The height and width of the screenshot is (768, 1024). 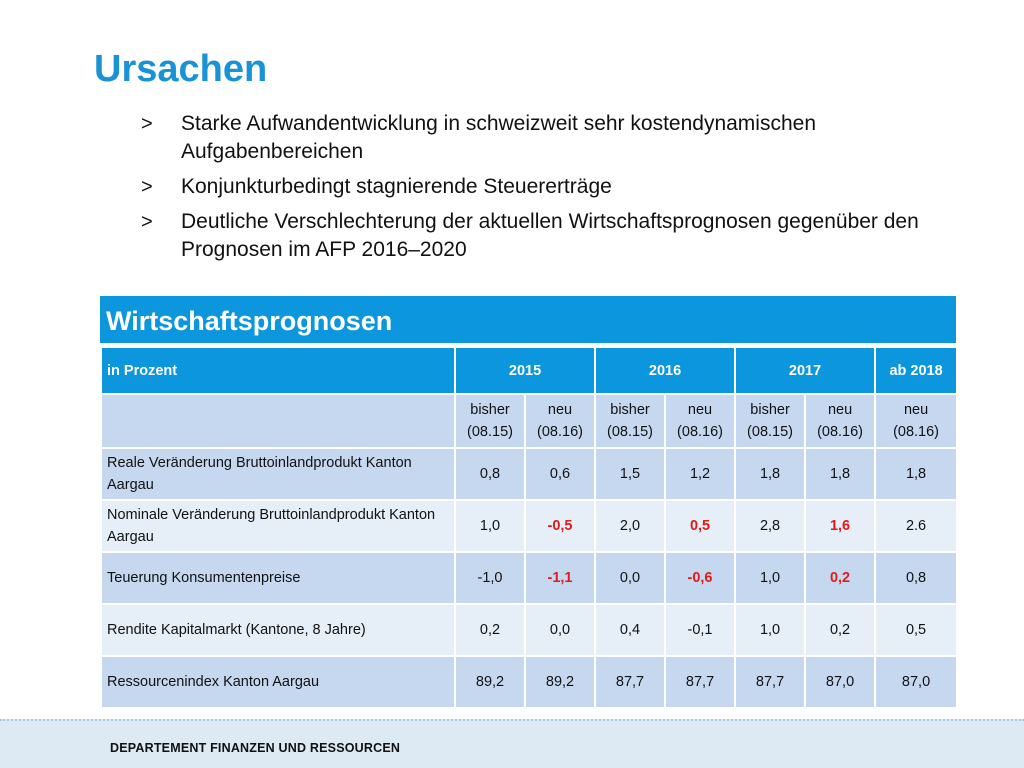 I want to click on value-cell: 2,0, so click(x=630, y=526).